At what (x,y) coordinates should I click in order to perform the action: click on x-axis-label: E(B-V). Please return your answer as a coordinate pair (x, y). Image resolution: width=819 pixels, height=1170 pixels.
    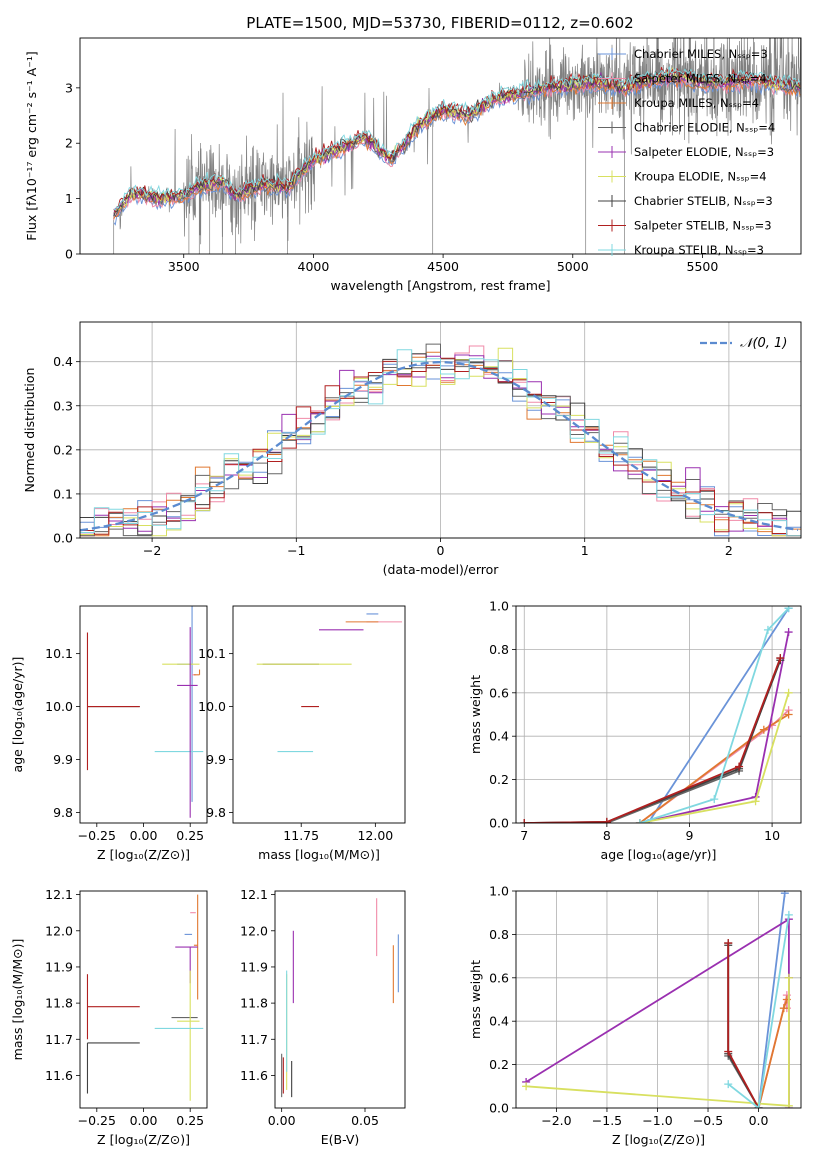
    Looking at the image, I should click on (340, 1139).